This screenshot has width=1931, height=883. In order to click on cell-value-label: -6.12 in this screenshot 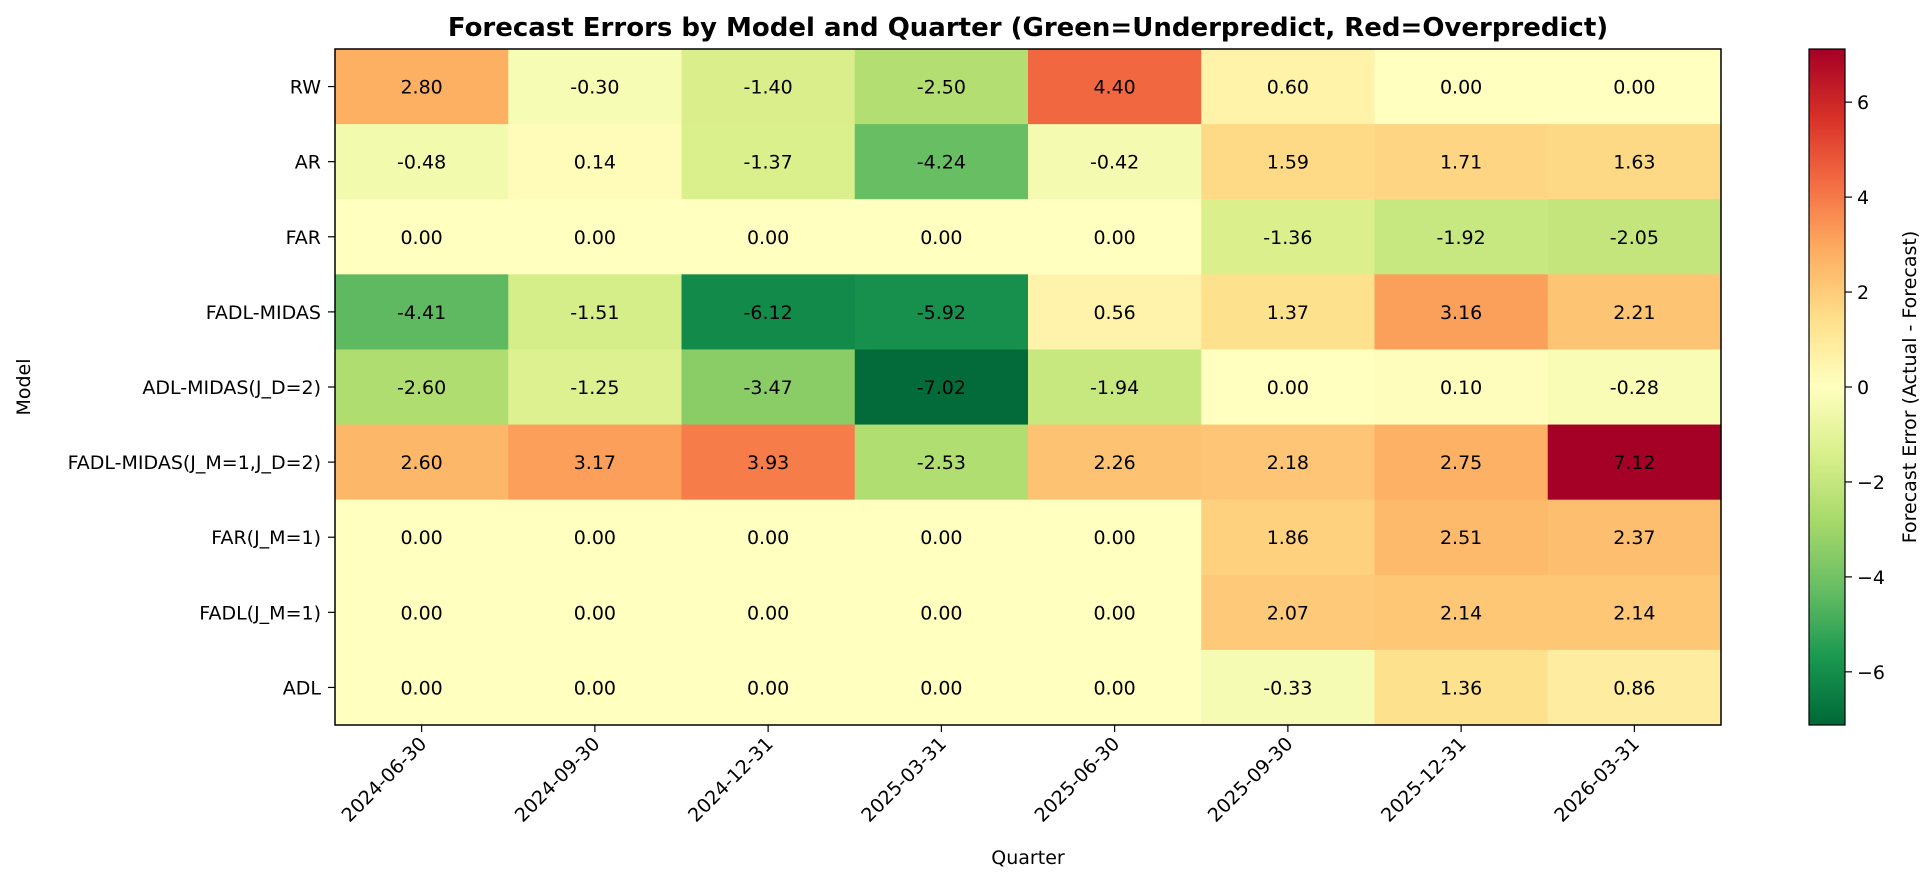, I will do `click(768, 313)`.